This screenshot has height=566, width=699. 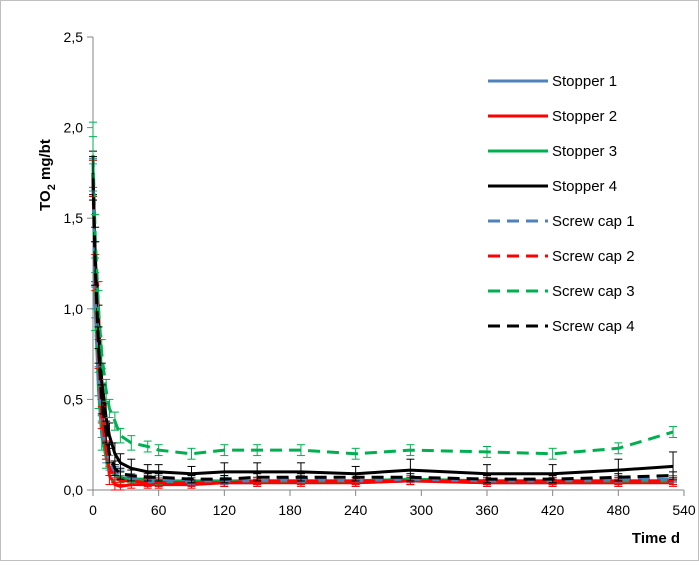 I want to click on x-axis-label: Time d, so click(x=656, y=538).